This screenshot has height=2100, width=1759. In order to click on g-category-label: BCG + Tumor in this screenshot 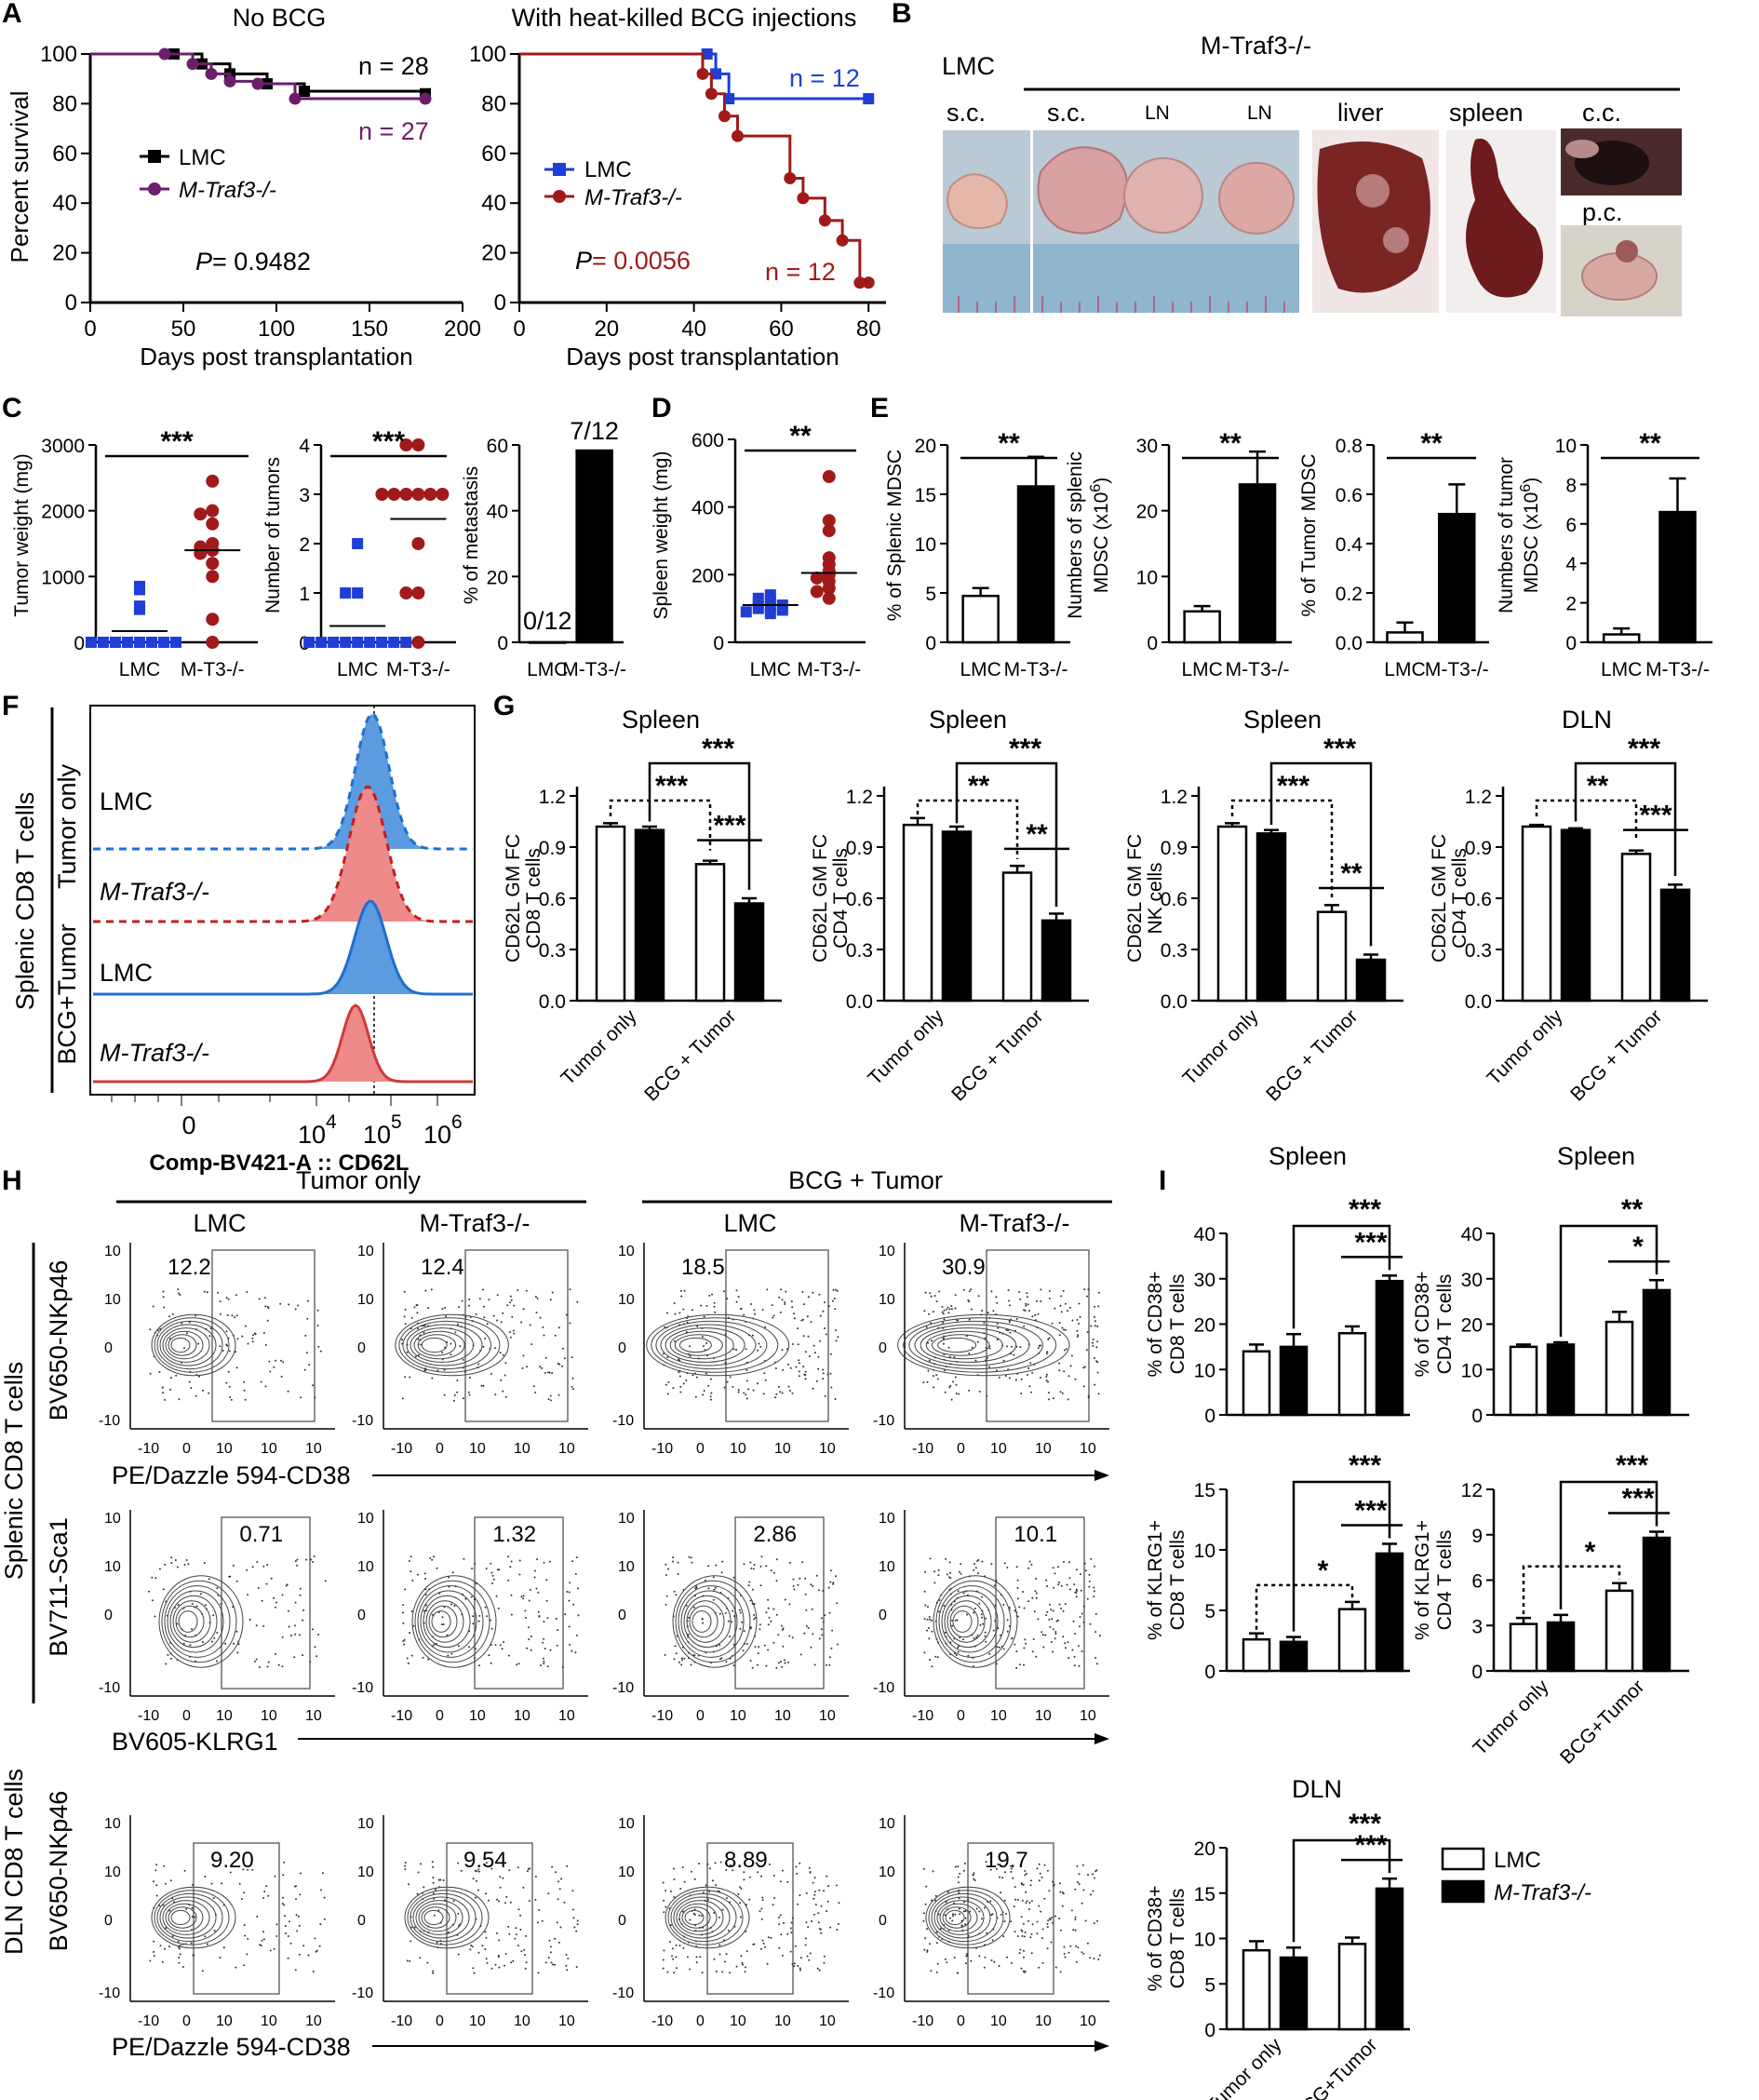, I will do `click(997, 1055)`.